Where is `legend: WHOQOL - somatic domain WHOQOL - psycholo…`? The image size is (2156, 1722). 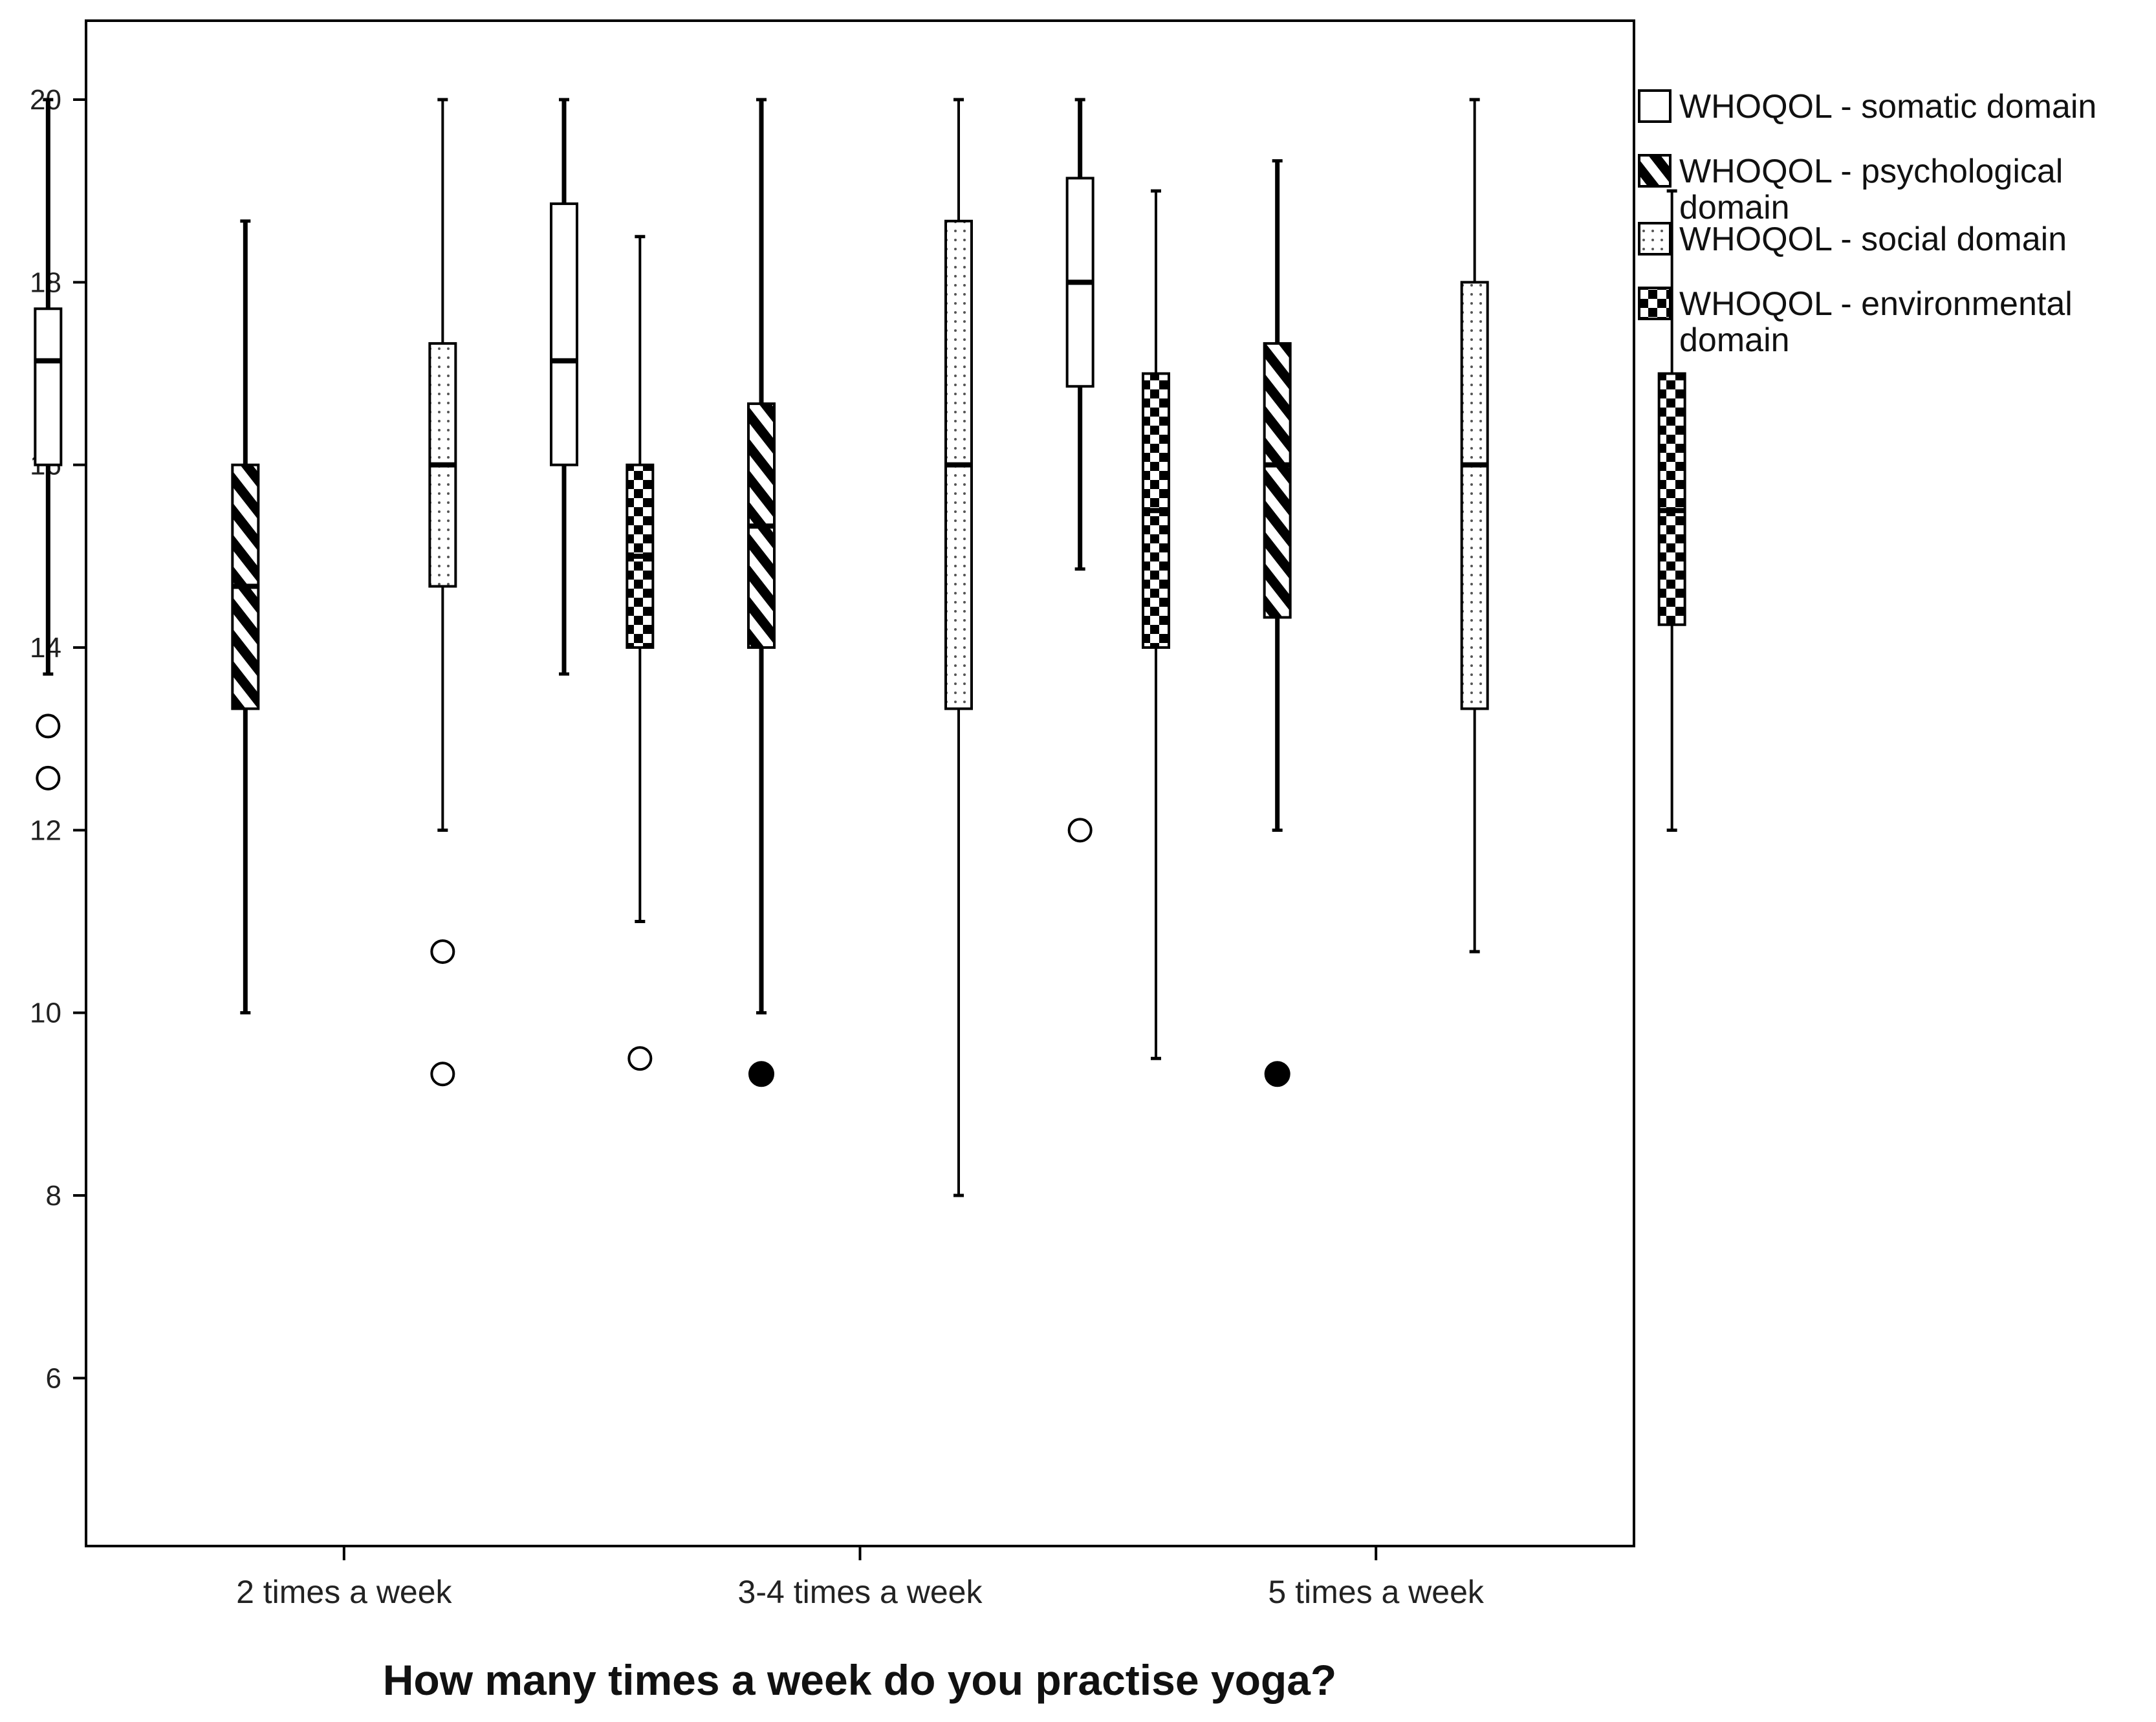 legend: WHOQOL - somatic domain WHOQOL - psycholo… is located at coordinates (1867, 223).